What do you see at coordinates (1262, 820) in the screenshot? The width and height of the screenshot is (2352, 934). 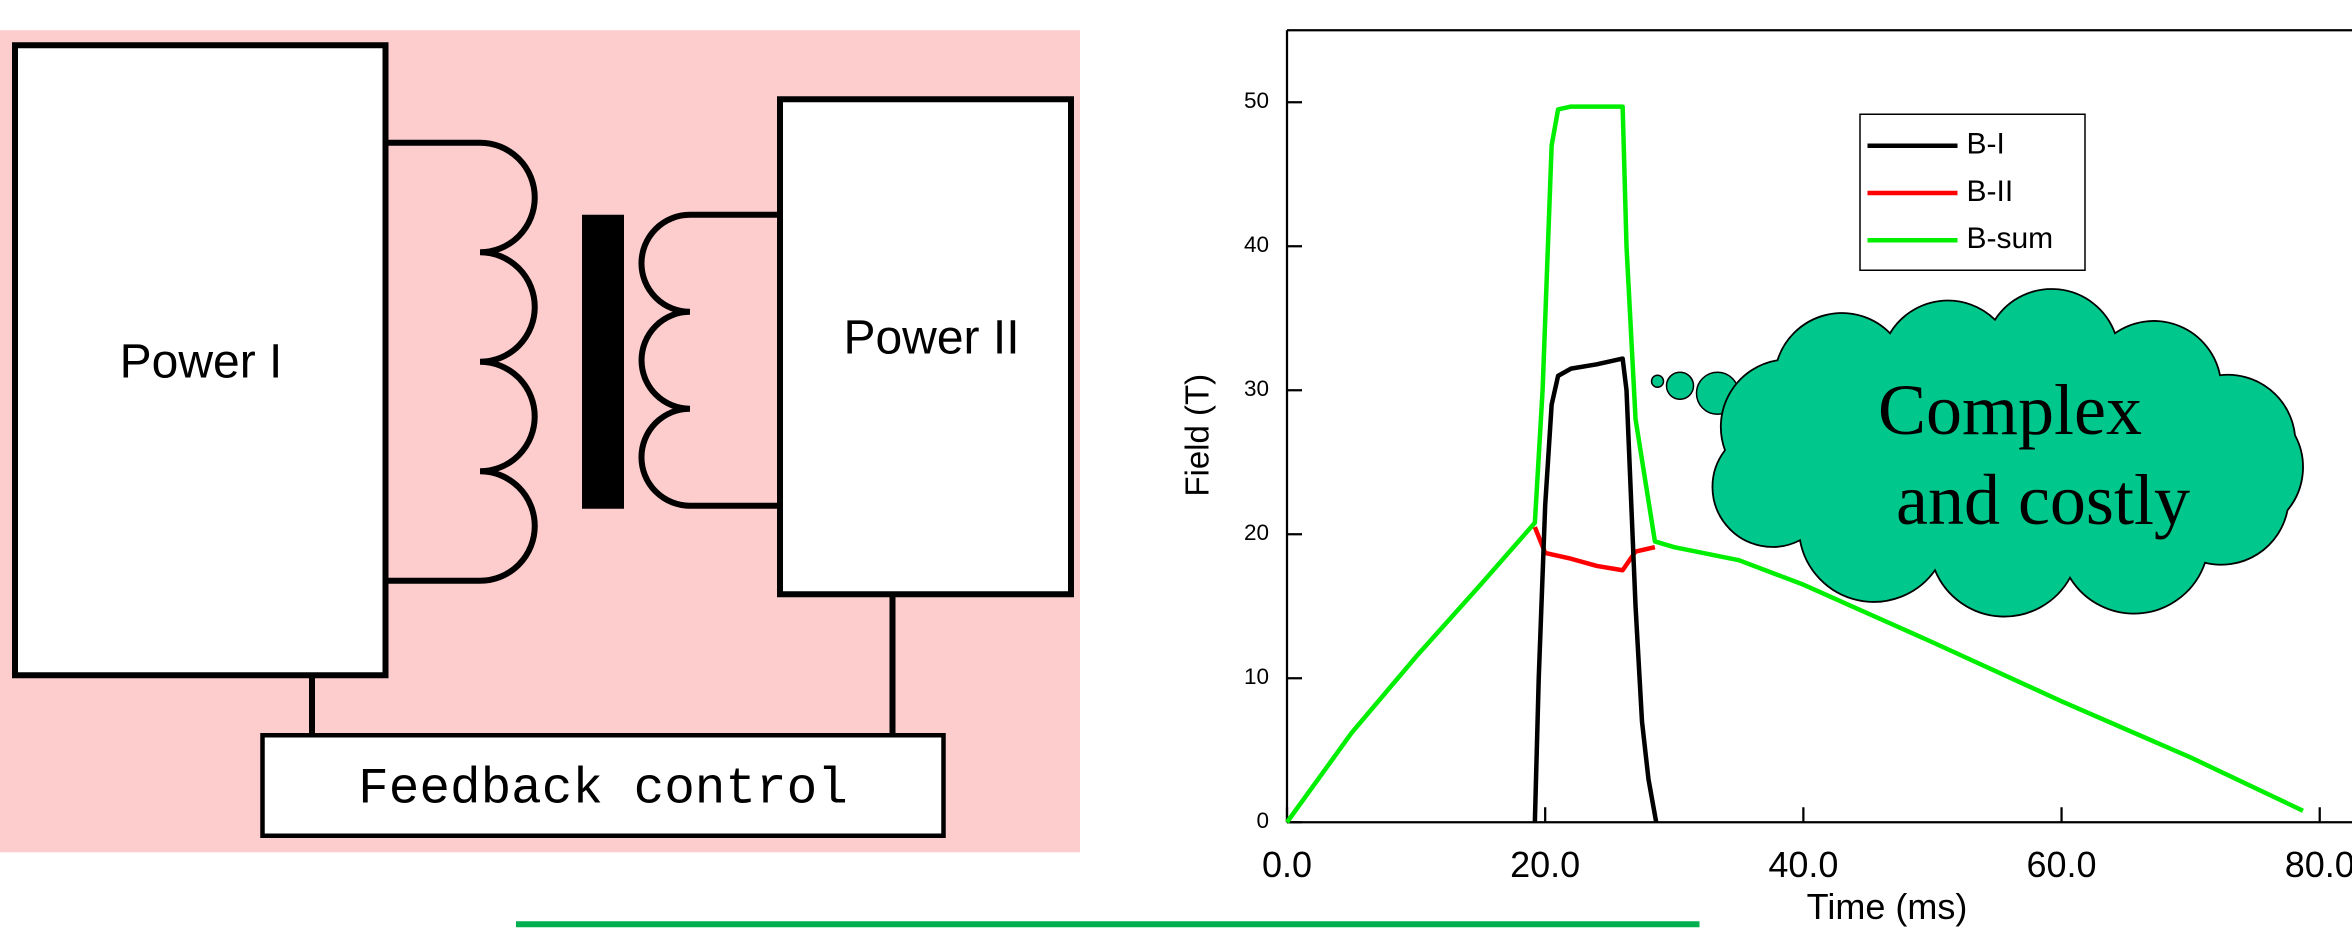 I see `y-tick-label: 0` at bounding box center [1262, 820].